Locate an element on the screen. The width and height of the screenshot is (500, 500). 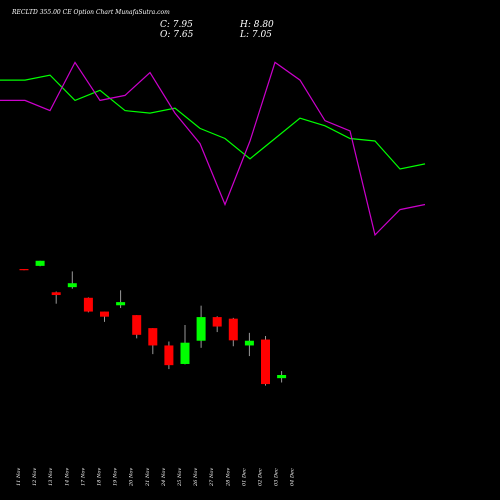
x-tick-label: 24 Nov is located at coordinates (164, 477).